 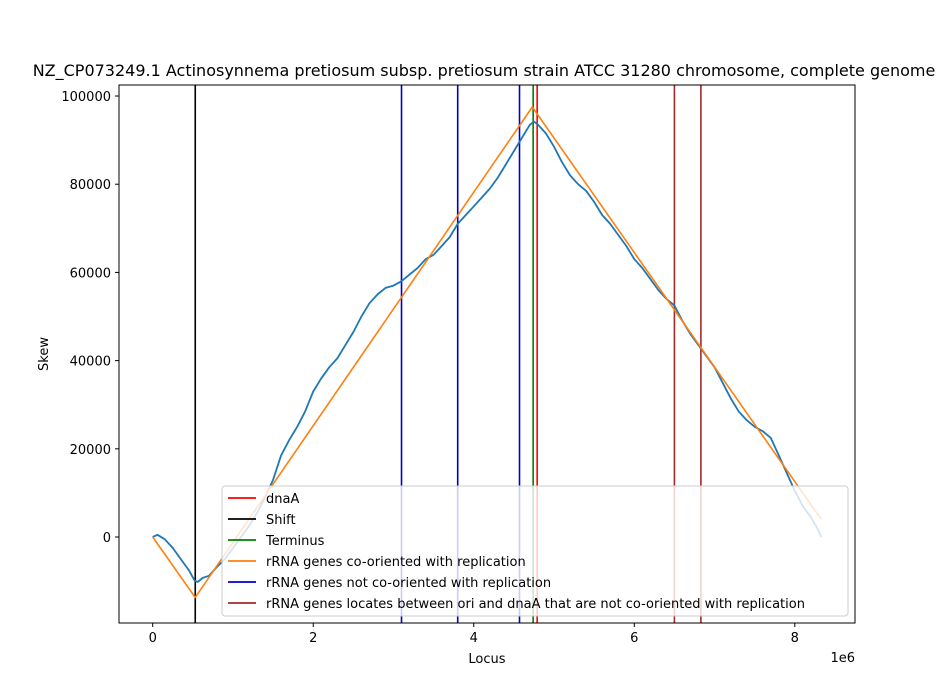 I want to click on x-tick-label: 2, so click(x=313, y=638).